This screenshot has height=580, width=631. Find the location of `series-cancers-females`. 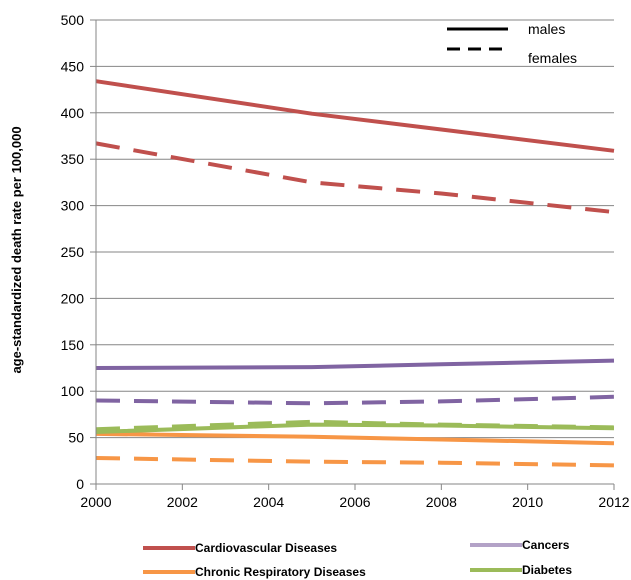

series-cancers-females is located at coordinates (355, 400).